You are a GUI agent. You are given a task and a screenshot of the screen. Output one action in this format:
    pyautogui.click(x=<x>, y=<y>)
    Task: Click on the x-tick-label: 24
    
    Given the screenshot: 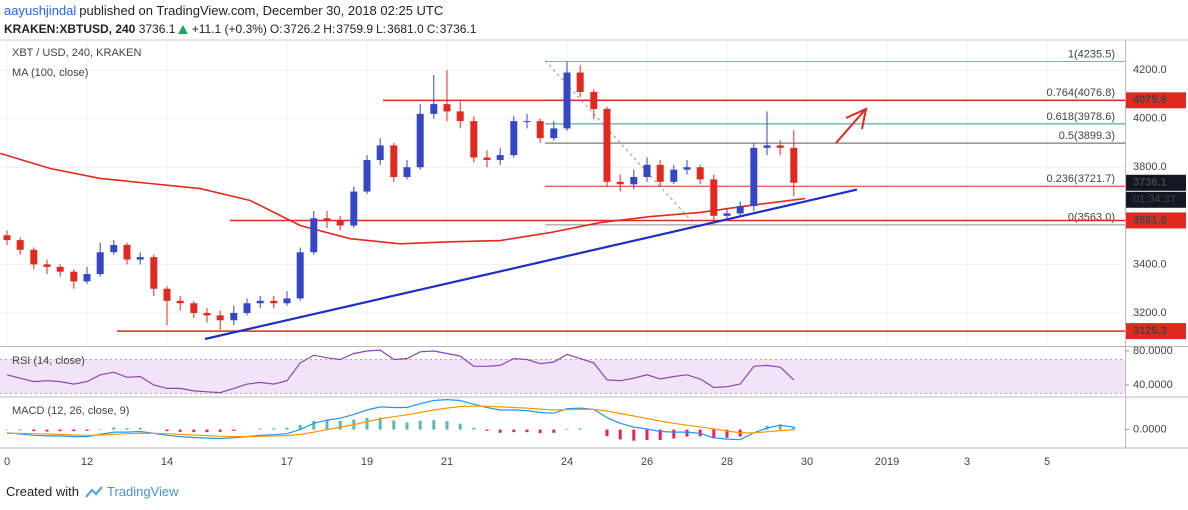 What is the action you would take?
    pyautogui.click(x=567, y=462)
    